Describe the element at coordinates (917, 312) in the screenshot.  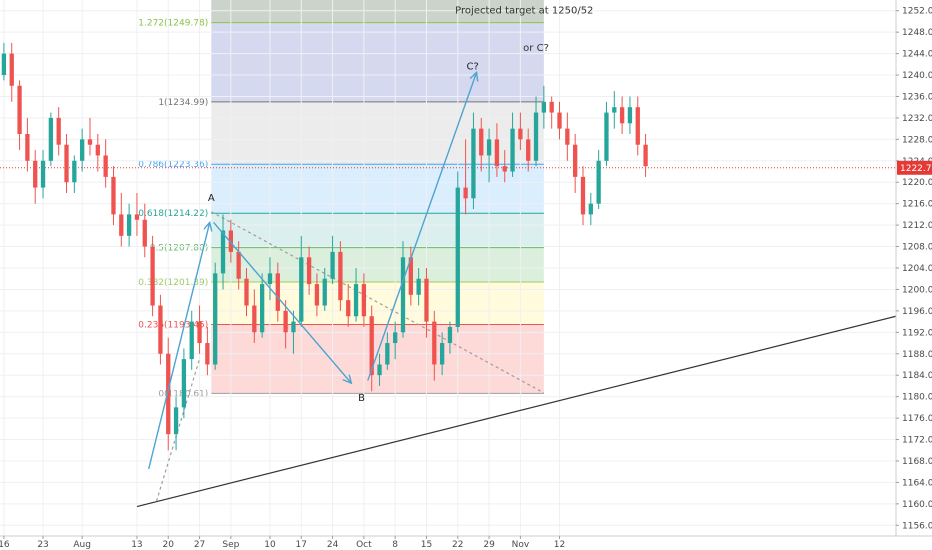
I see `y-tick-label: 1196.00` at that location.